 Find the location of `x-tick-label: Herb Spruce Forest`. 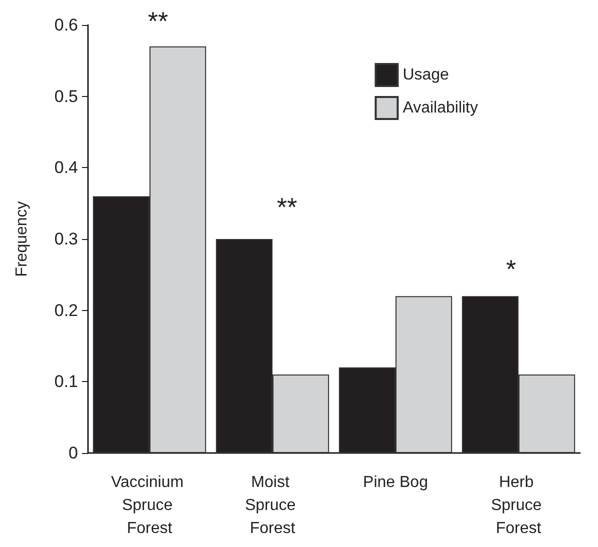

x-tick-label: Herb Spruce Forest is located at coordinates (518, 505).